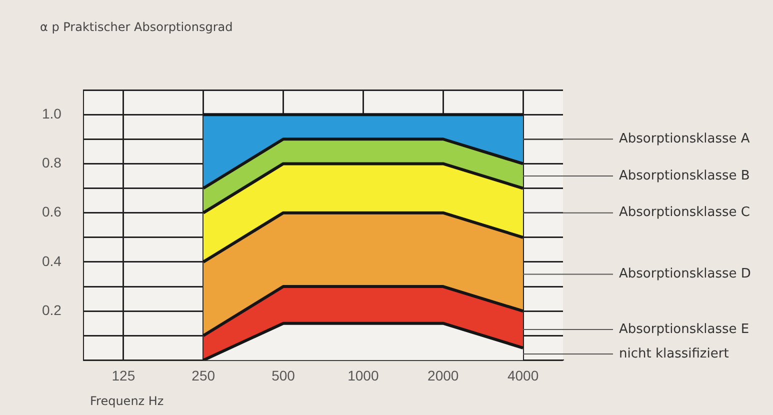 This screenshot has height=415, width=773. I want to click on x-tick-label: 4000, so click(523, 375).